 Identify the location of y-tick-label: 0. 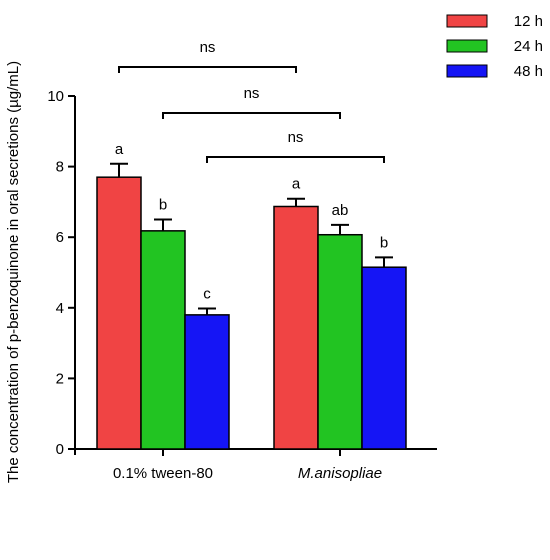
(60, 449).